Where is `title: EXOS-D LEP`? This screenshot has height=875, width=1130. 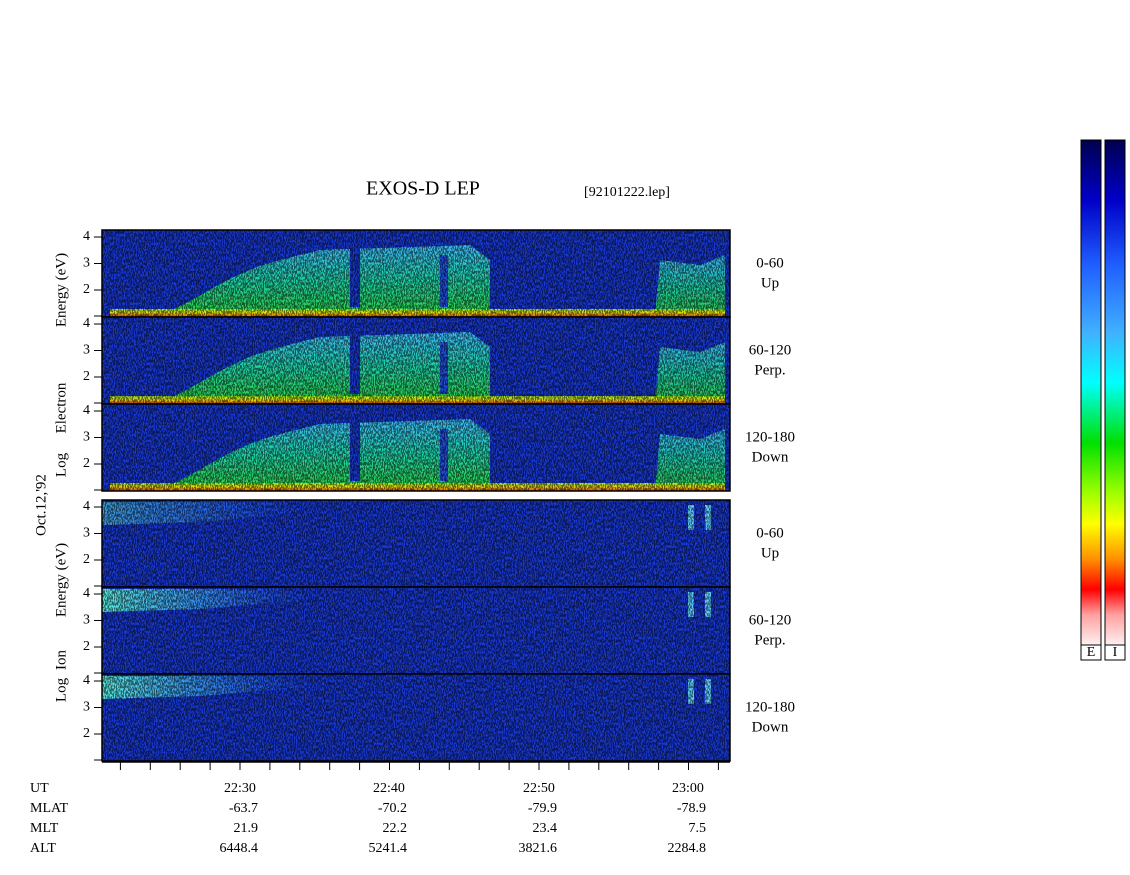 title: EXOS-D LEP is located at coordinates (423, 189).